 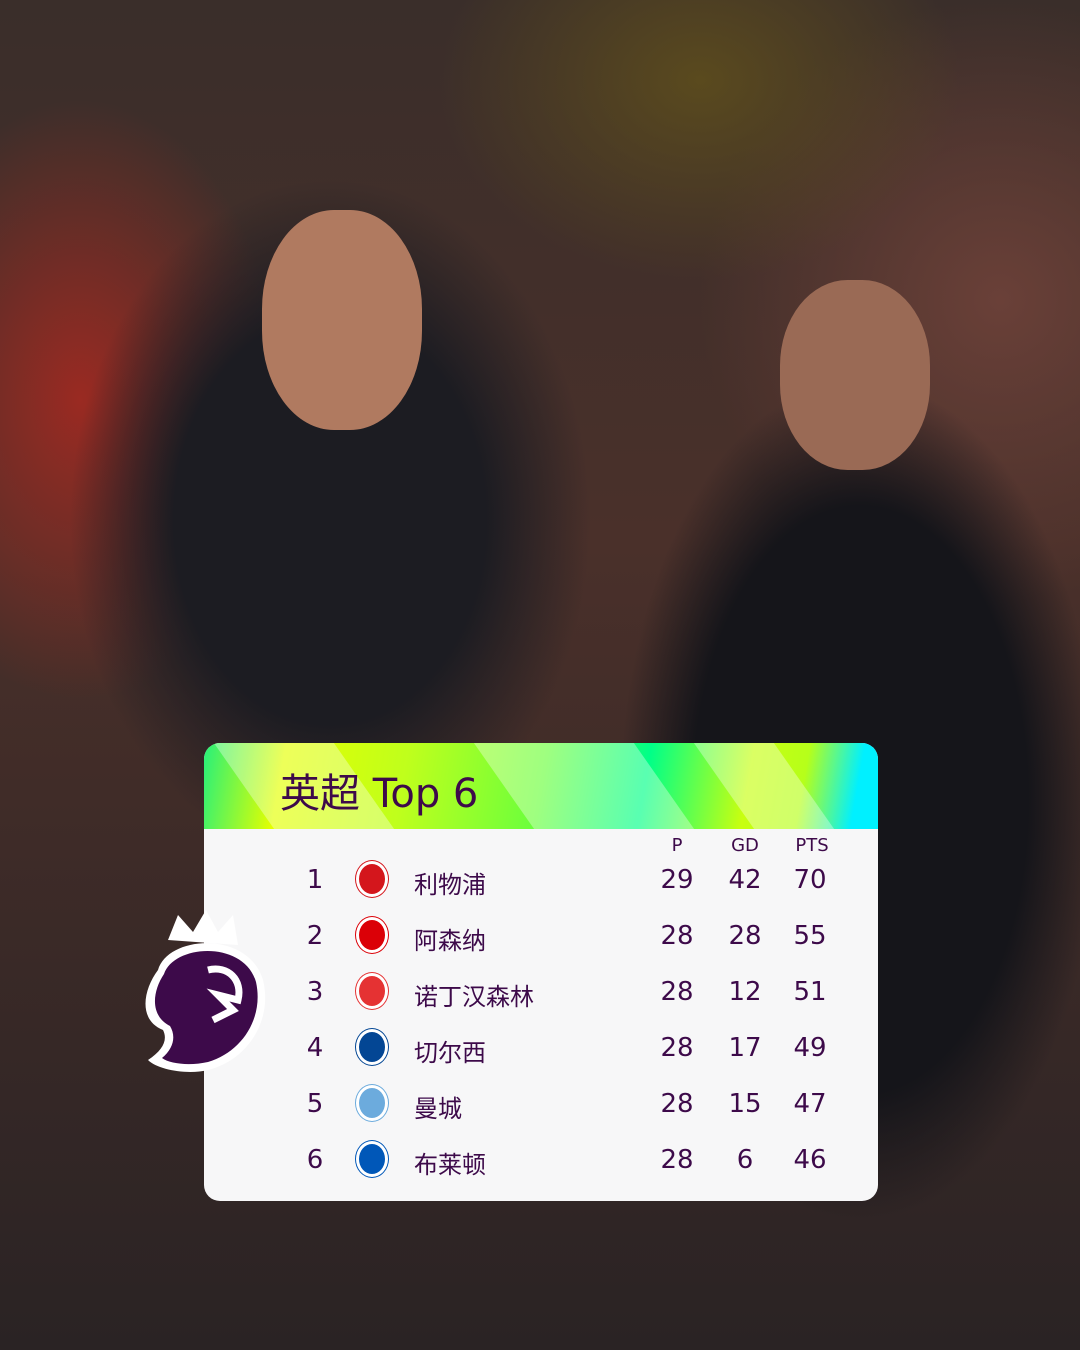 What do you see at coordinates (810, 992) in the screenshot?
I see `points: 51` at bounding box center [810, 992].